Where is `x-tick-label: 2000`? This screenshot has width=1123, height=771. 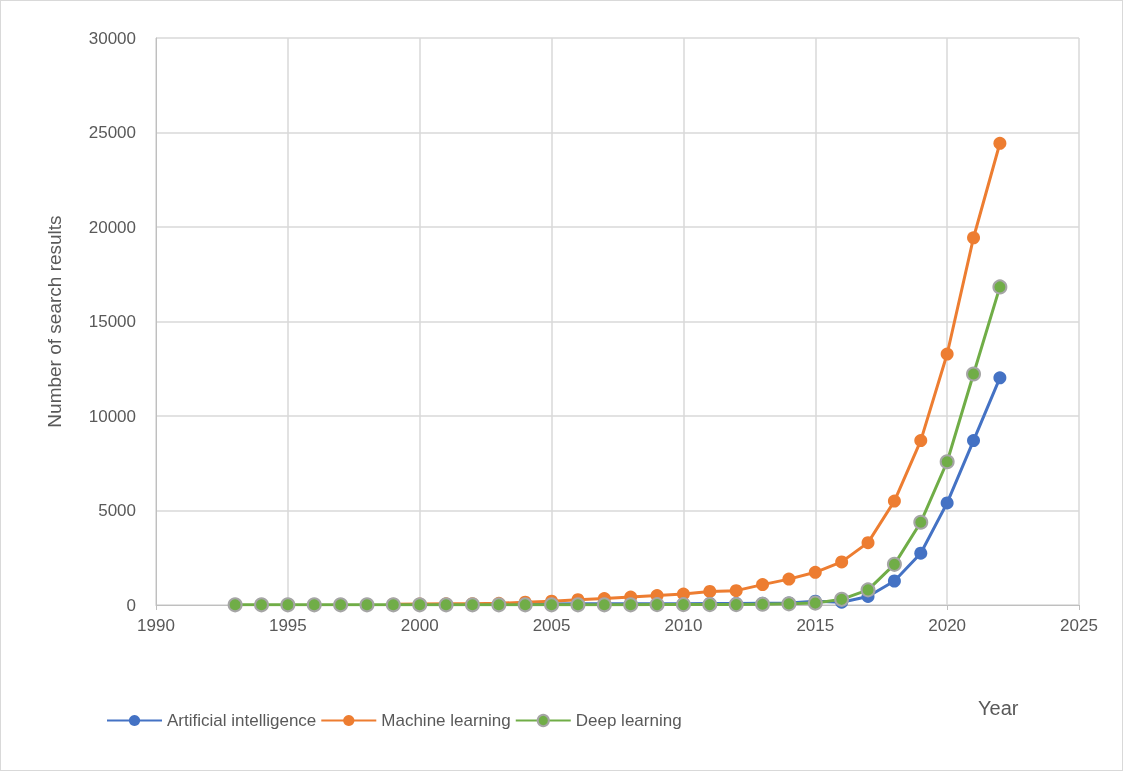 x-tick-label: 2000 is located at coordinates (419, 625).